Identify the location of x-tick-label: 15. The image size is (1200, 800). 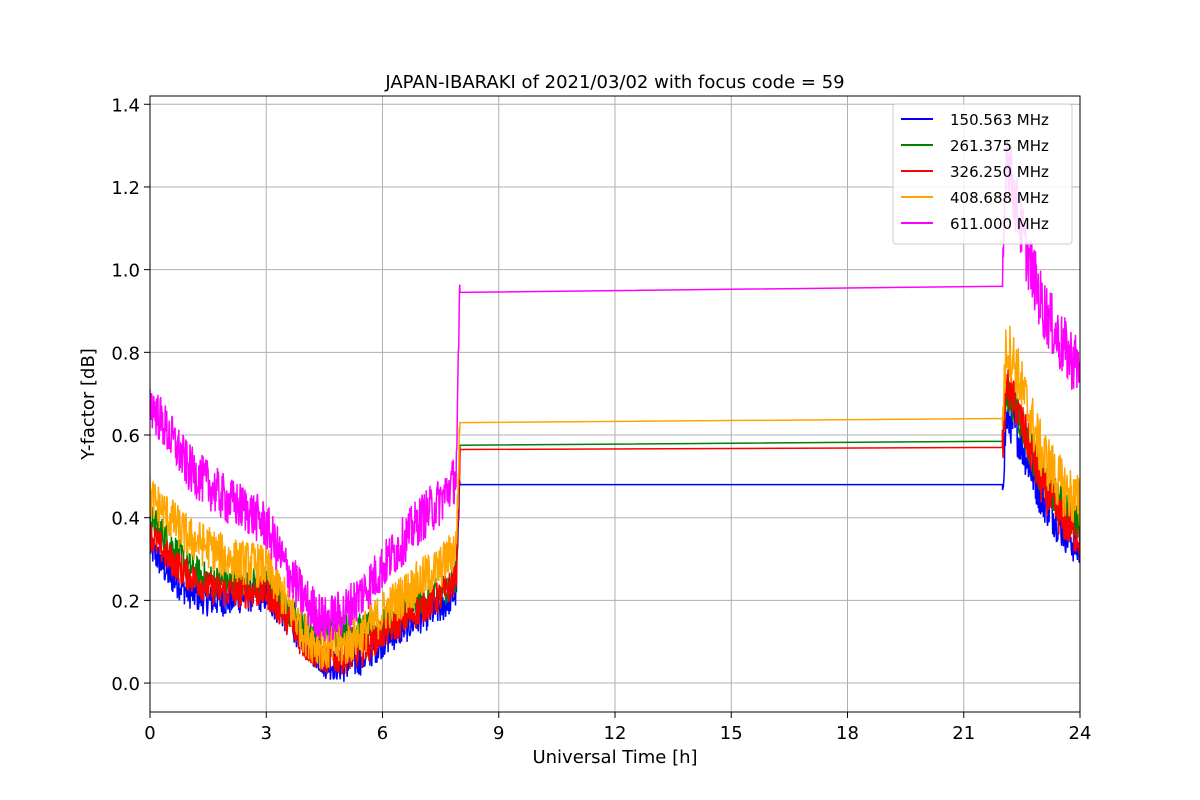
(731, 733).